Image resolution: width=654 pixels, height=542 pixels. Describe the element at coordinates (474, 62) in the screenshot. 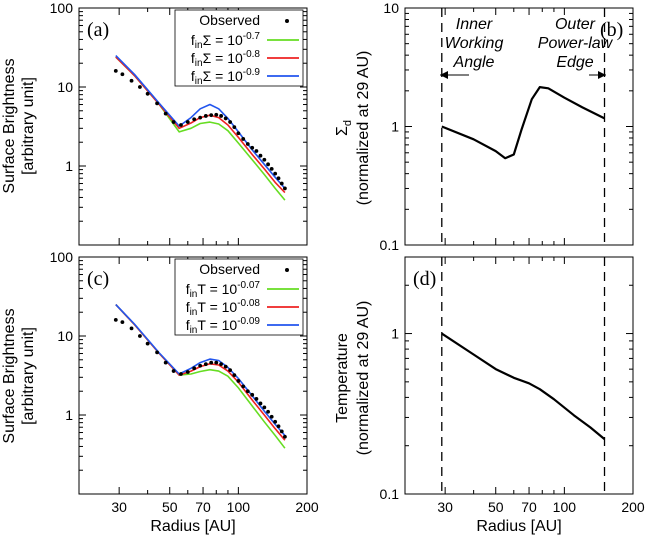

I see `annotation-inner-line3: Angle` at that location.